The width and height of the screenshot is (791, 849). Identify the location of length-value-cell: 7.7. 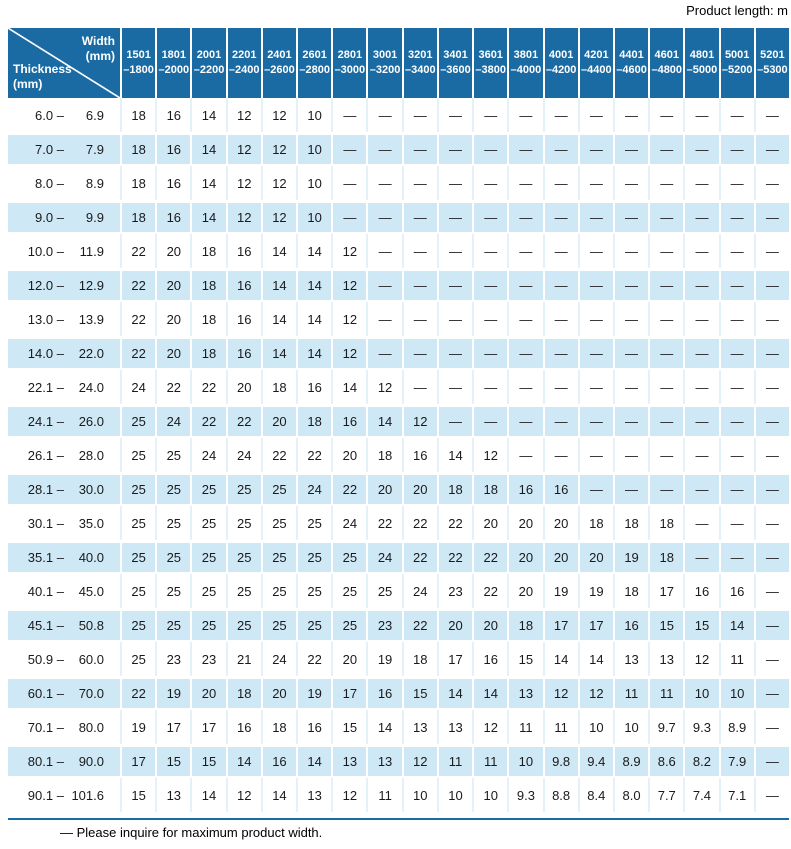
(666, 795).